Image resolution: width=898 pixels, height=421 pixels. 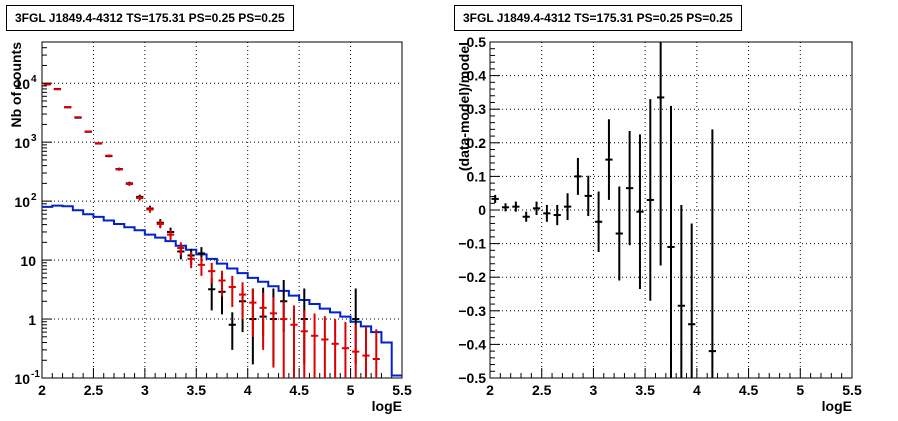 What do you see at coordinates (32, 320) in the screenshot?
I see `y-tick-label: 1` at bounding box center [32, 320].